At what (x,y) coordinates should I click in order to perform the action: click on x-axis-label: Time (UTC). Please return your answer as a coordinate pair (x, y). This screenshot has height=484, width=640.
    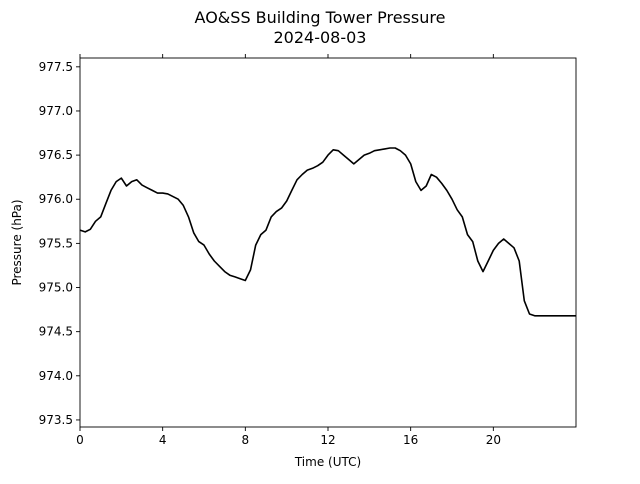
    Looking at the image, I should click on (327, 462).